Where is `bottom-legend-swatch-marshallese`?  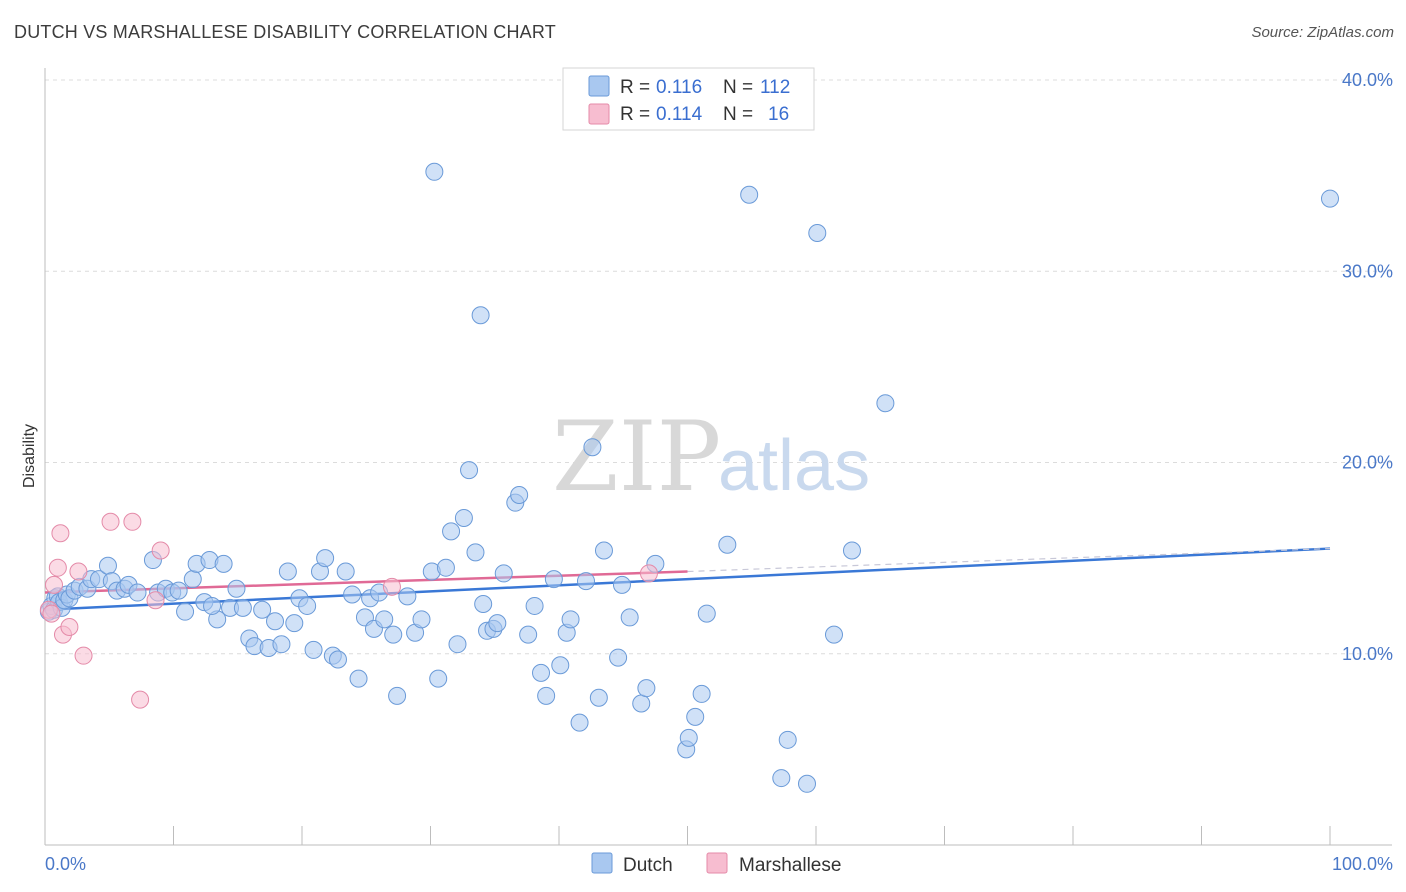 bottom-legend-swatch-marshallese is located at coordinates (717, 863).